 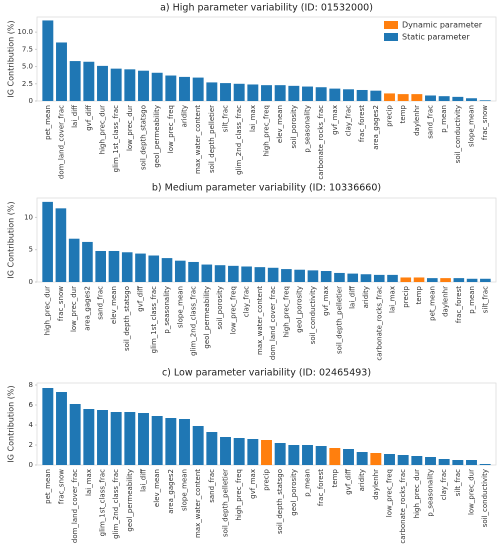 I want to click on x-tick-label: dom_land_cover_frac, so click(x=273, y=323).